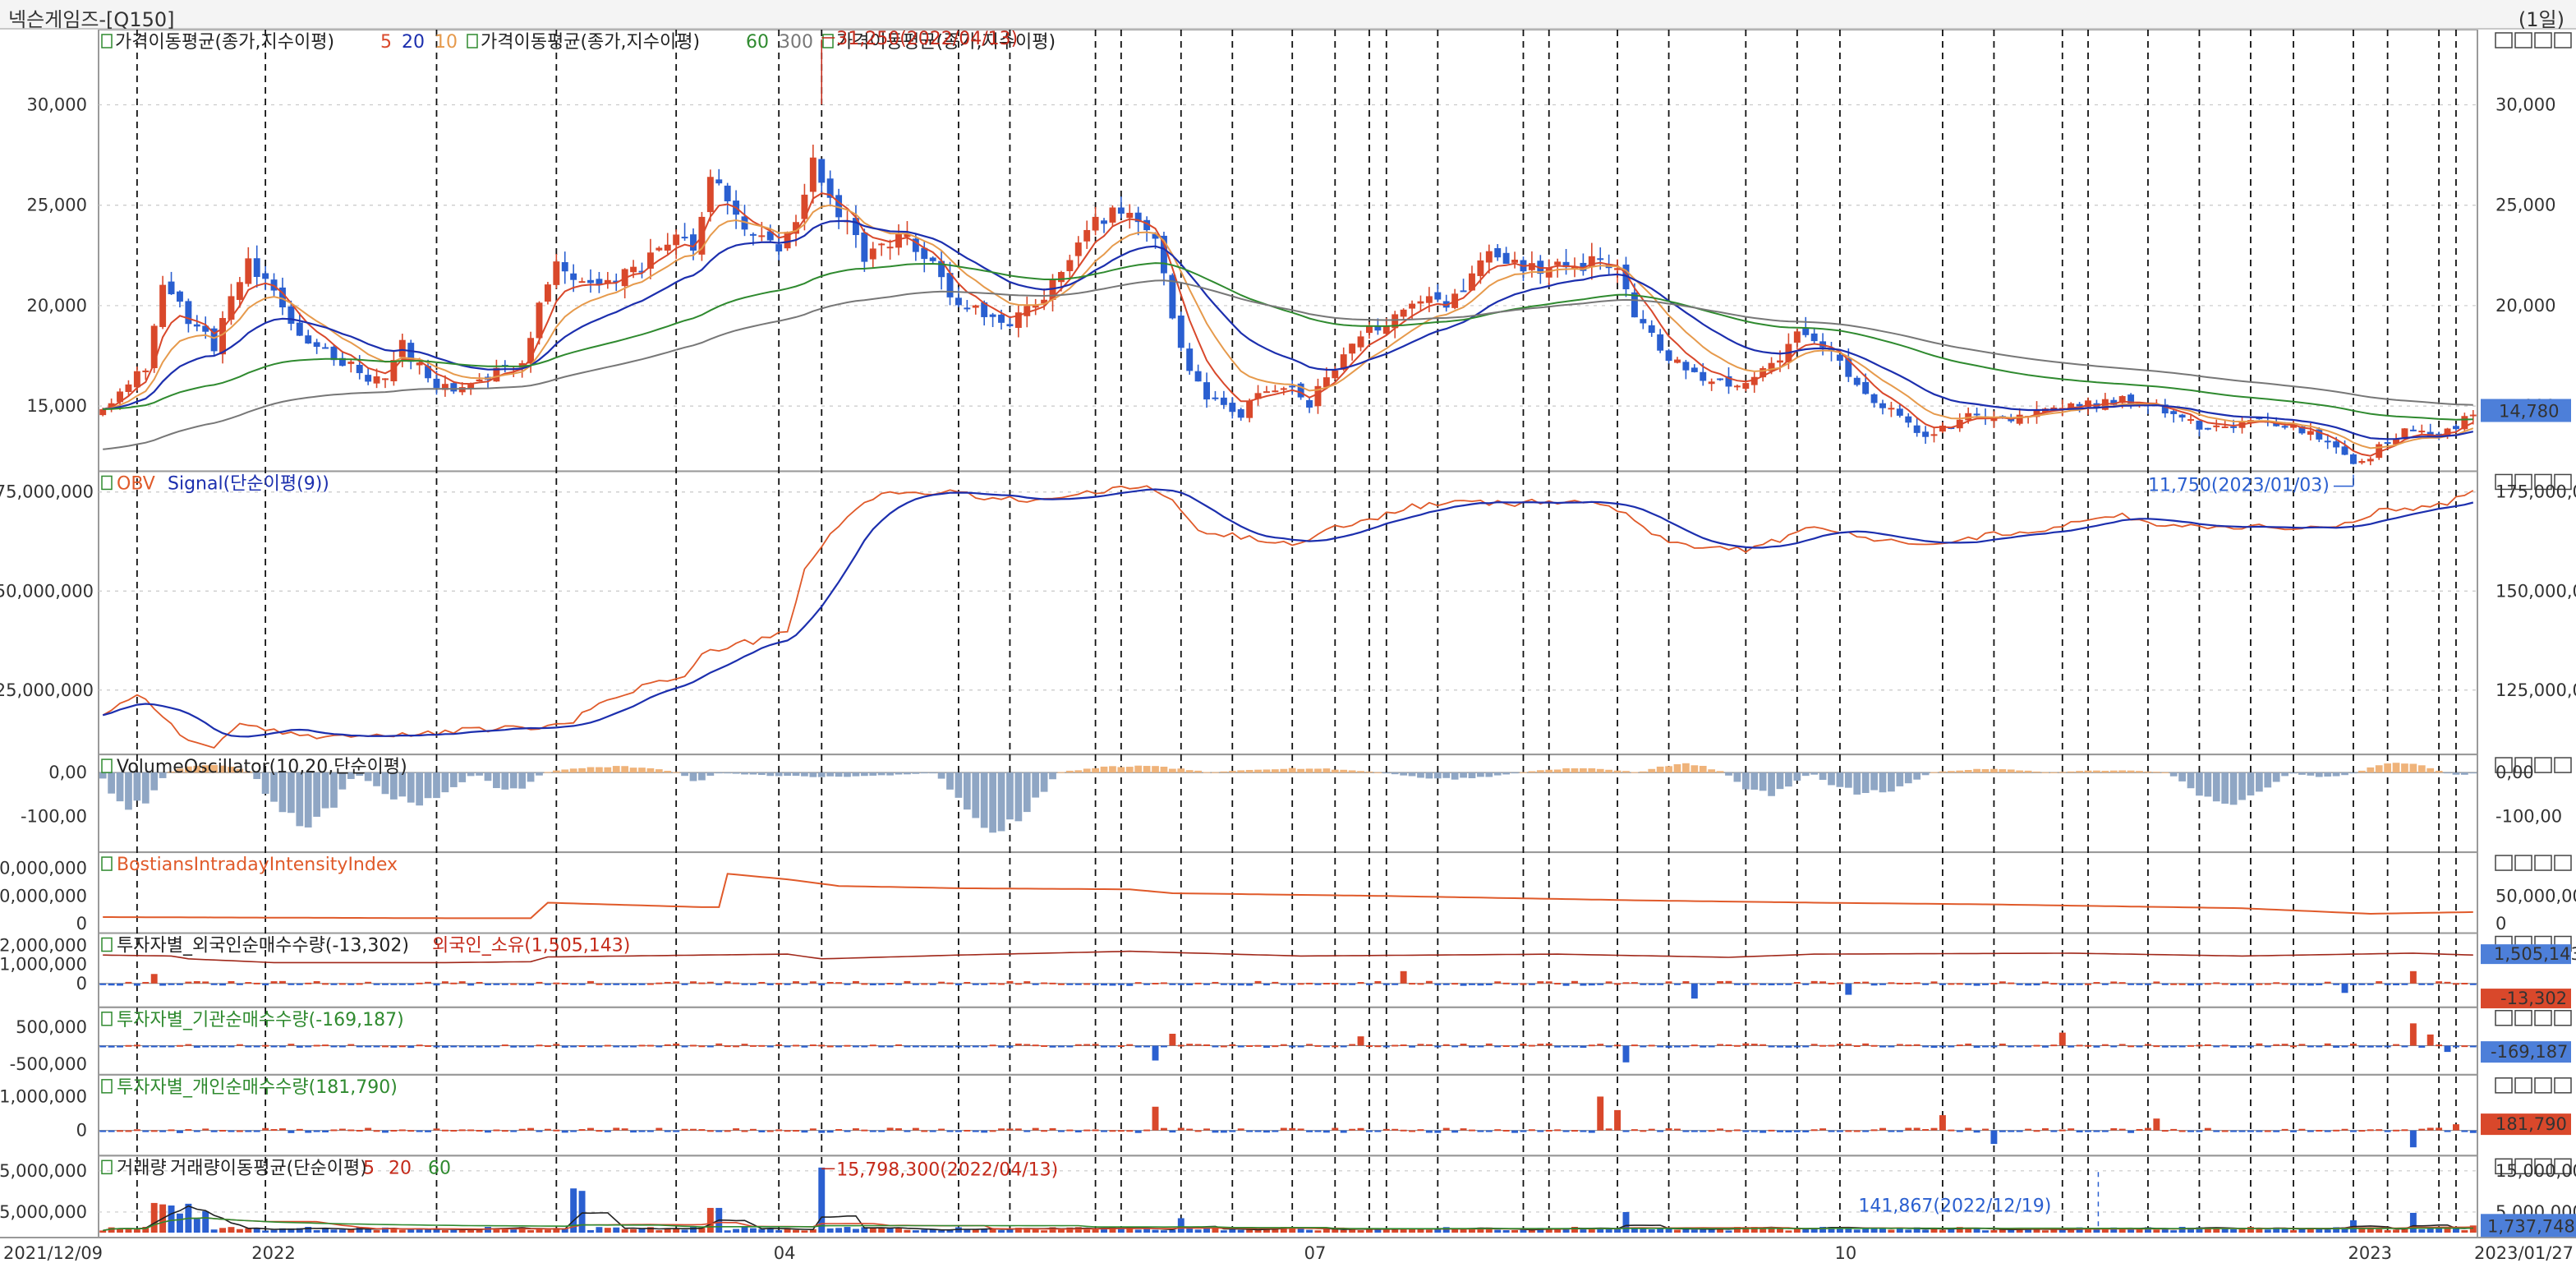  I want to click on volume-badge, so click(2528, 1226).